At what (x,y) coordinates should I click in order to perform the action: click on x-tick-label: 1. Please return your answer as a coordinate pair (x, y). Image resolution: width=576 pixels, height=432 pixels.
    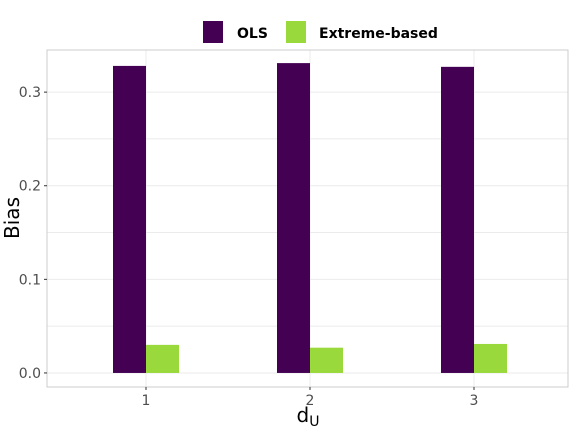
    Looking at the image, I should click on (146, 401).